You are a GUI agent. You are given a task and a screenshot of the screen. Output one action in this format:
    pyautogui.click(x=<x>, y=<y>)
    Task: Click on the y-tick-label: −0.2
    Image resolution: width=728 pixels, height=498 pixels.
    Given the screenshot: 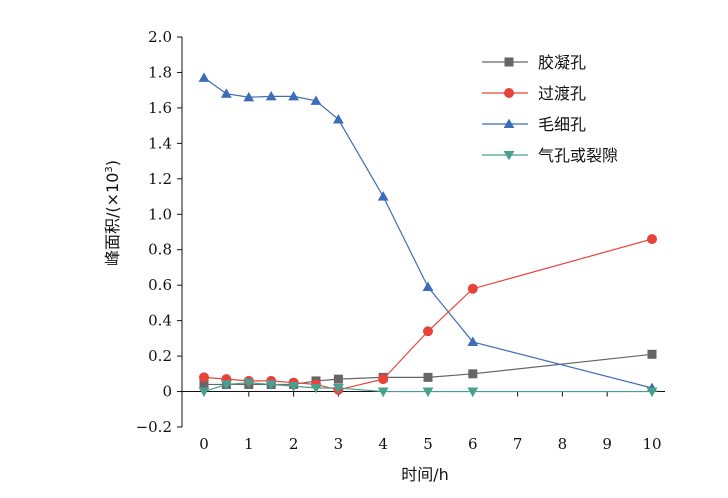 What is the action you would take?
    pyautogui.click(x=154, y=427)
    